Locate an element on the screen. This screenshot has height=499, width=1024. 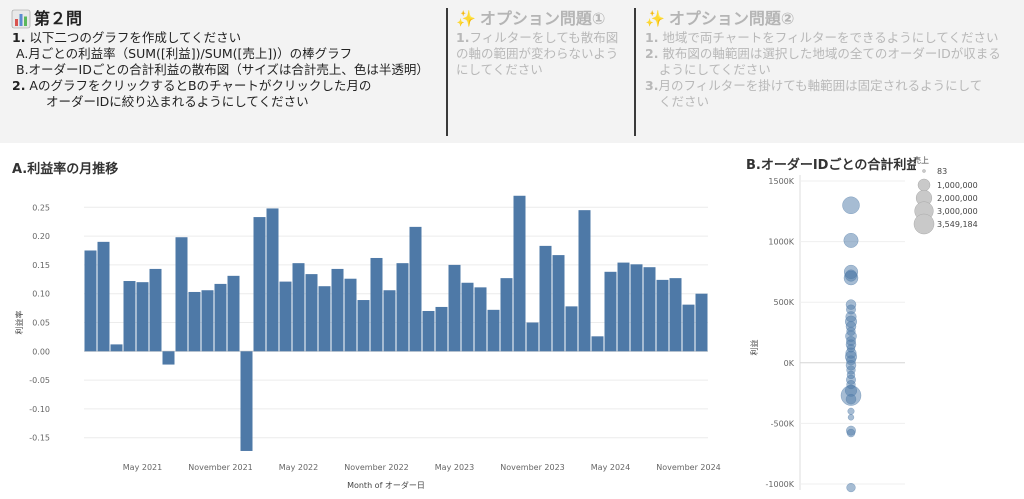
y-tick-label: -1000K is located at coordinates (780, 484).